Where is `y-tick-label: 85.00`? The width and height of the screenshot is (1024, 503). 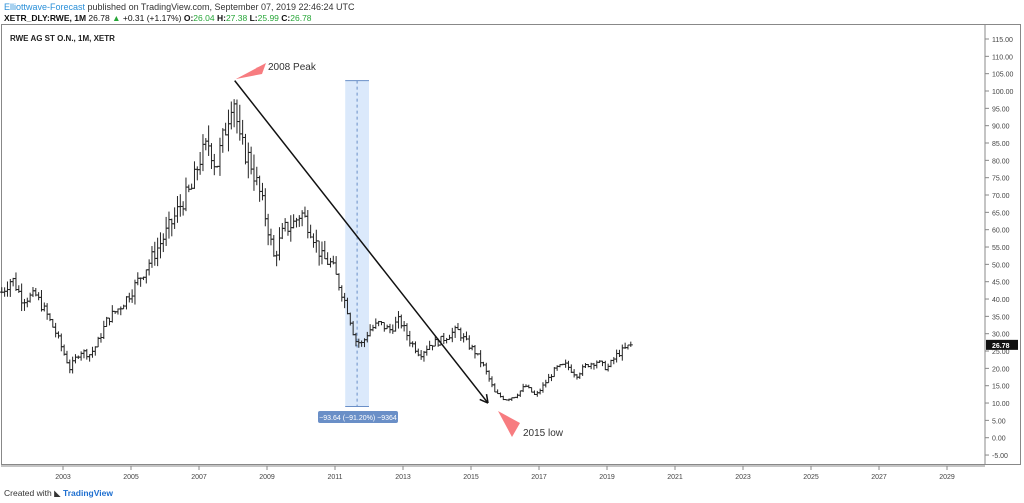 y-tick-label: 85.00 is located at coordinates (1001, 144).